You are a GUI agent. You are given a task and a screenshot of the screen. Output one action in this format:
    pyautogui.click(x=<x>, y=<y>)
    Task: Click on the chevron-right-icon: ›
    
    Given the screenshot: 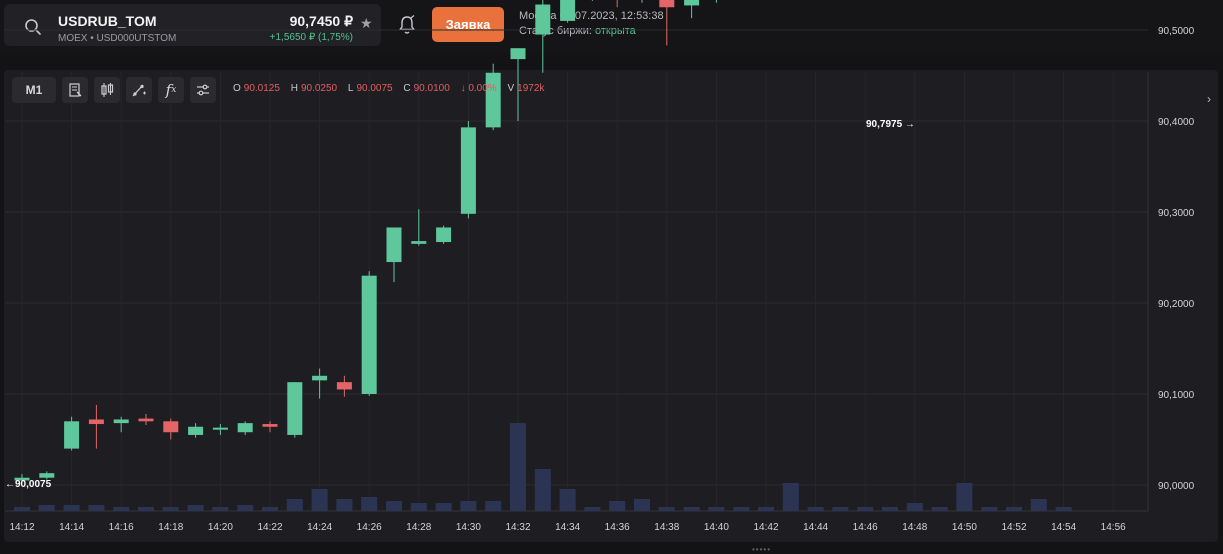 What is the action you would take?
    pyautogui.click(x=1209, y=99)
    